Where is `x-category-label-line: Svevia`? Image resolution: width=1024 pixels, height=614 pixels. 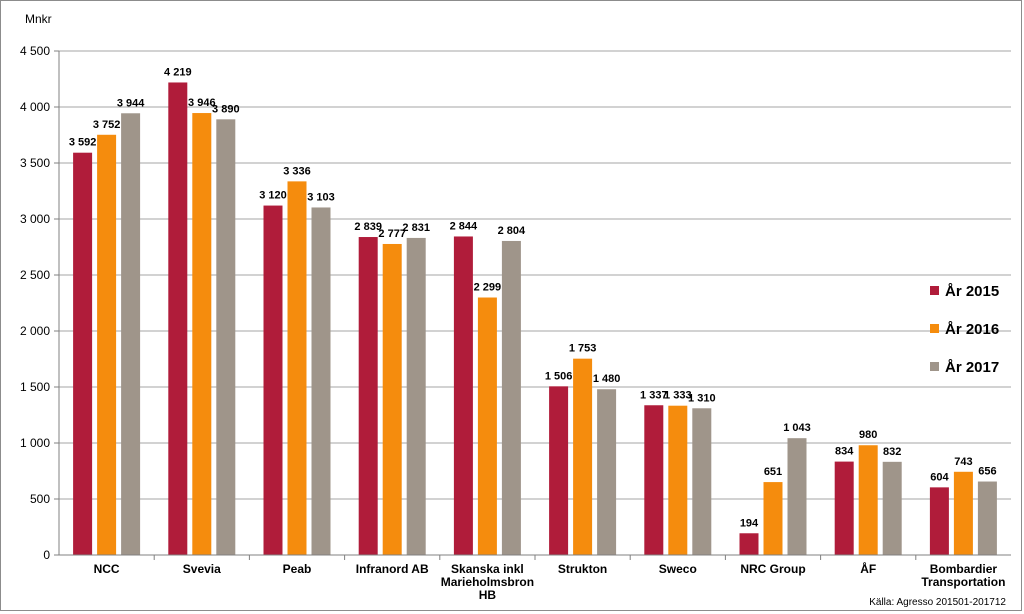 x-category-label-line: Svevia is located at coordinates (202, 569).